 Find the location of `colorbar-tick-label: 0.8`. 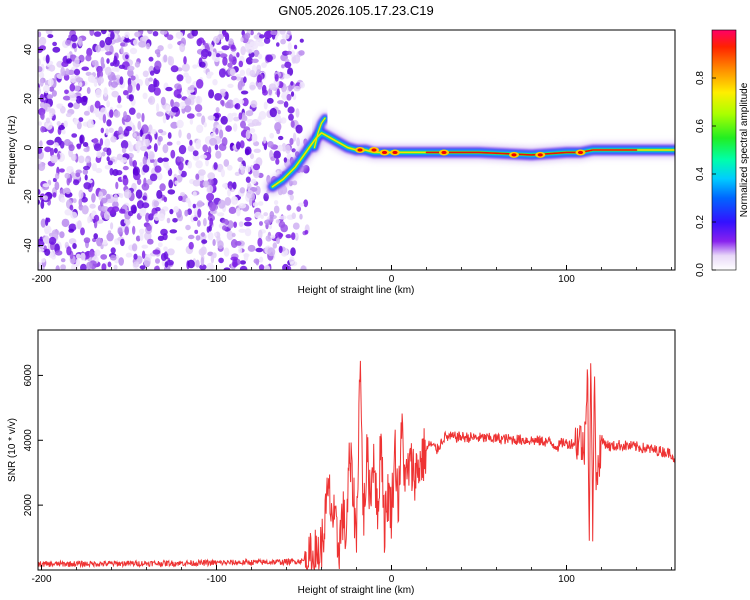

colorbar-tick-label: 0.8 is located at coordinates (700, 78).